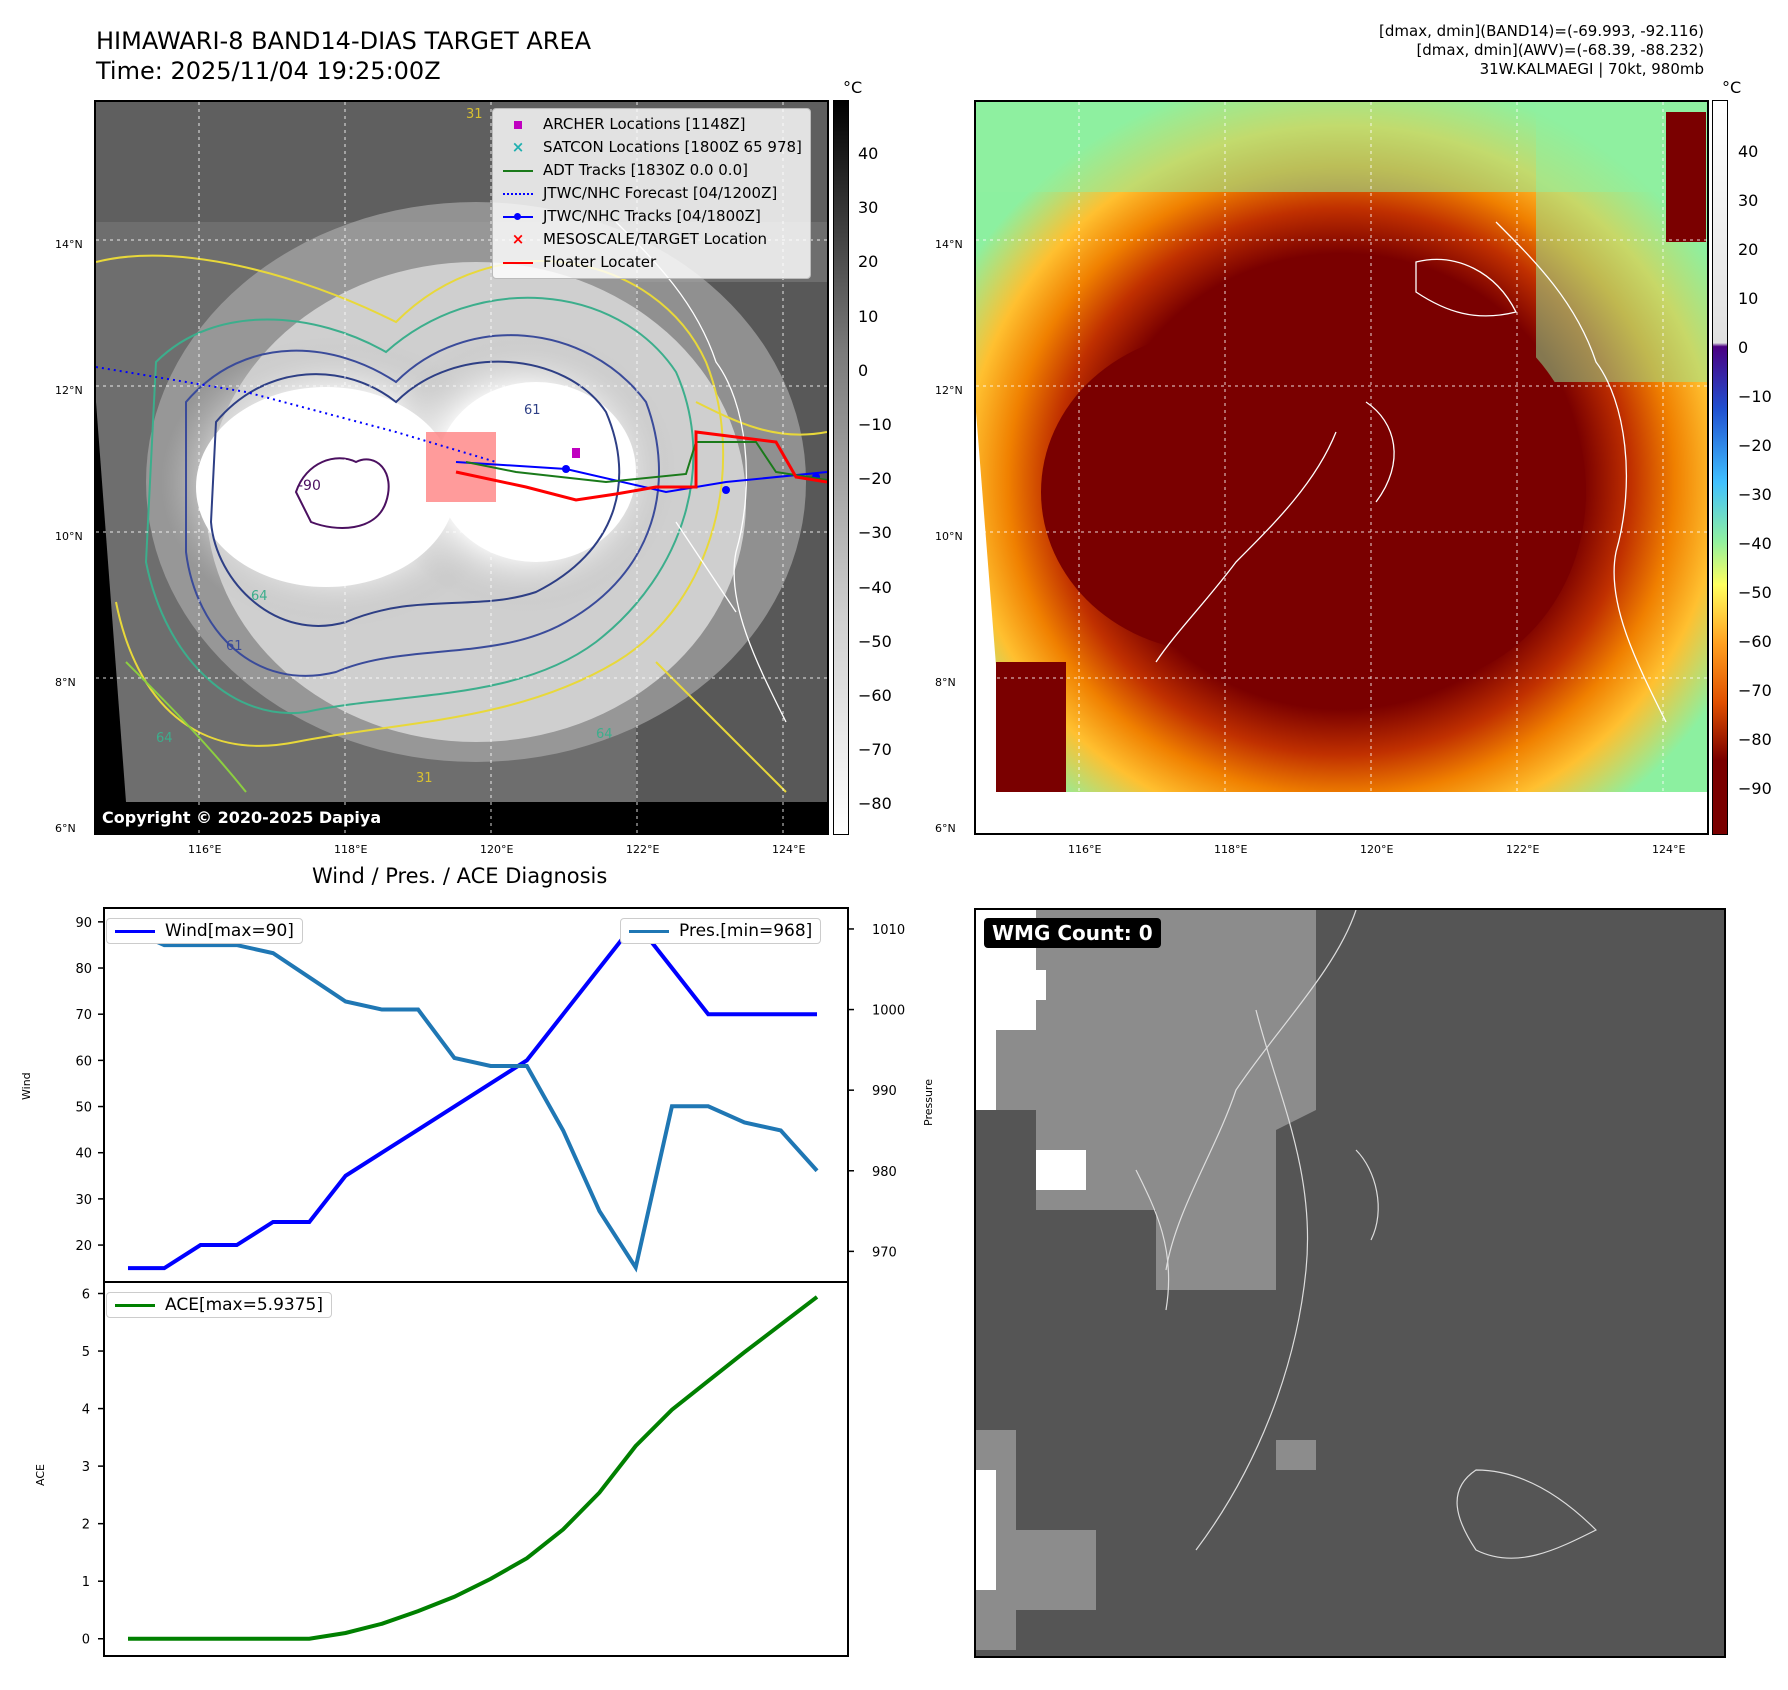 Image resolution: width=1788 pixels, height=1690 pixels. Describe the element at coordinates (639, 239) in the screenshot. I see `legend-item-mesoscale: × MESOSCALE/TARGET Location` at that location.